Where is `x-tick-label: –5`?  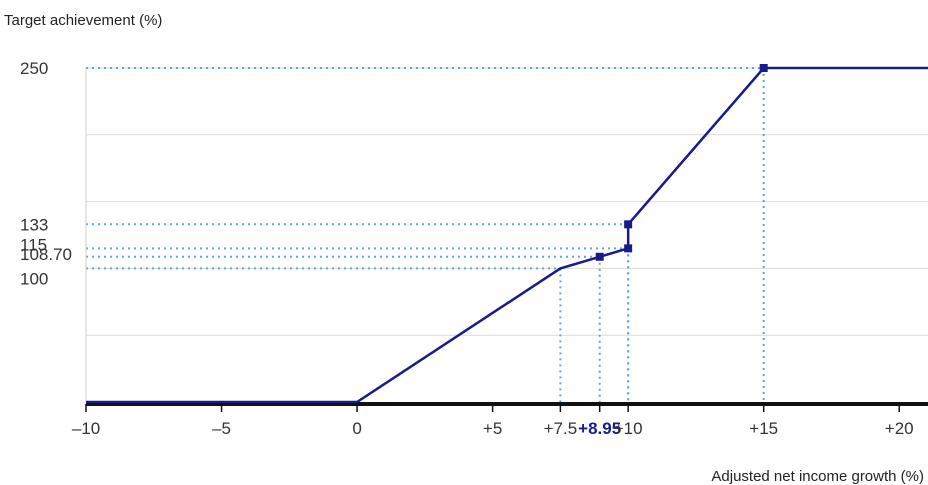 x-tick-label: –5 is located at coordinates (221, 428).